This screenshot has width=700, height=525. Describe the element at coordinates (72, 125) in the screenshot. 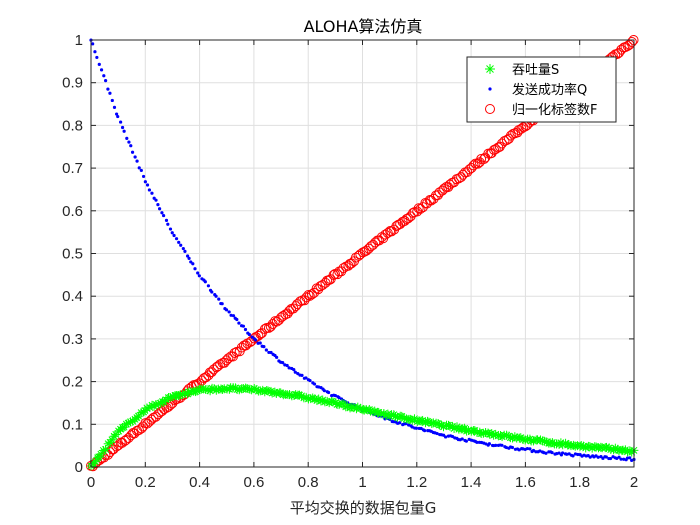

I see `y-tick-label: 0.8` at that location.